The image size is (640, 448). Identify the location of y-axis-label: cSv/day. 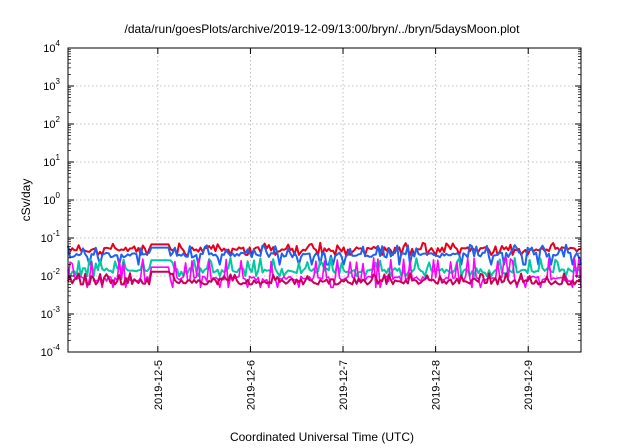
(26, 200).